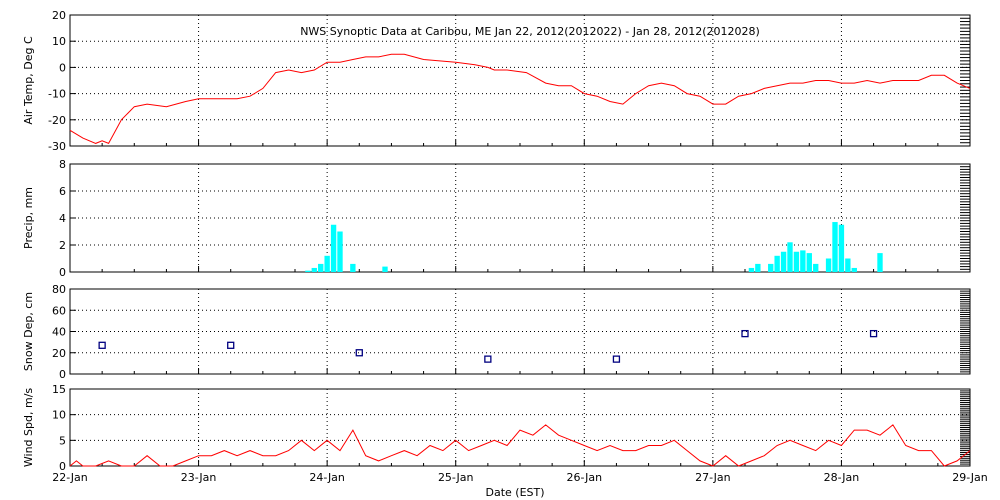  Describe the element at coordinates (970, 477) in the screenshot. I see `x-tick-label: 29-Jan` at that location.